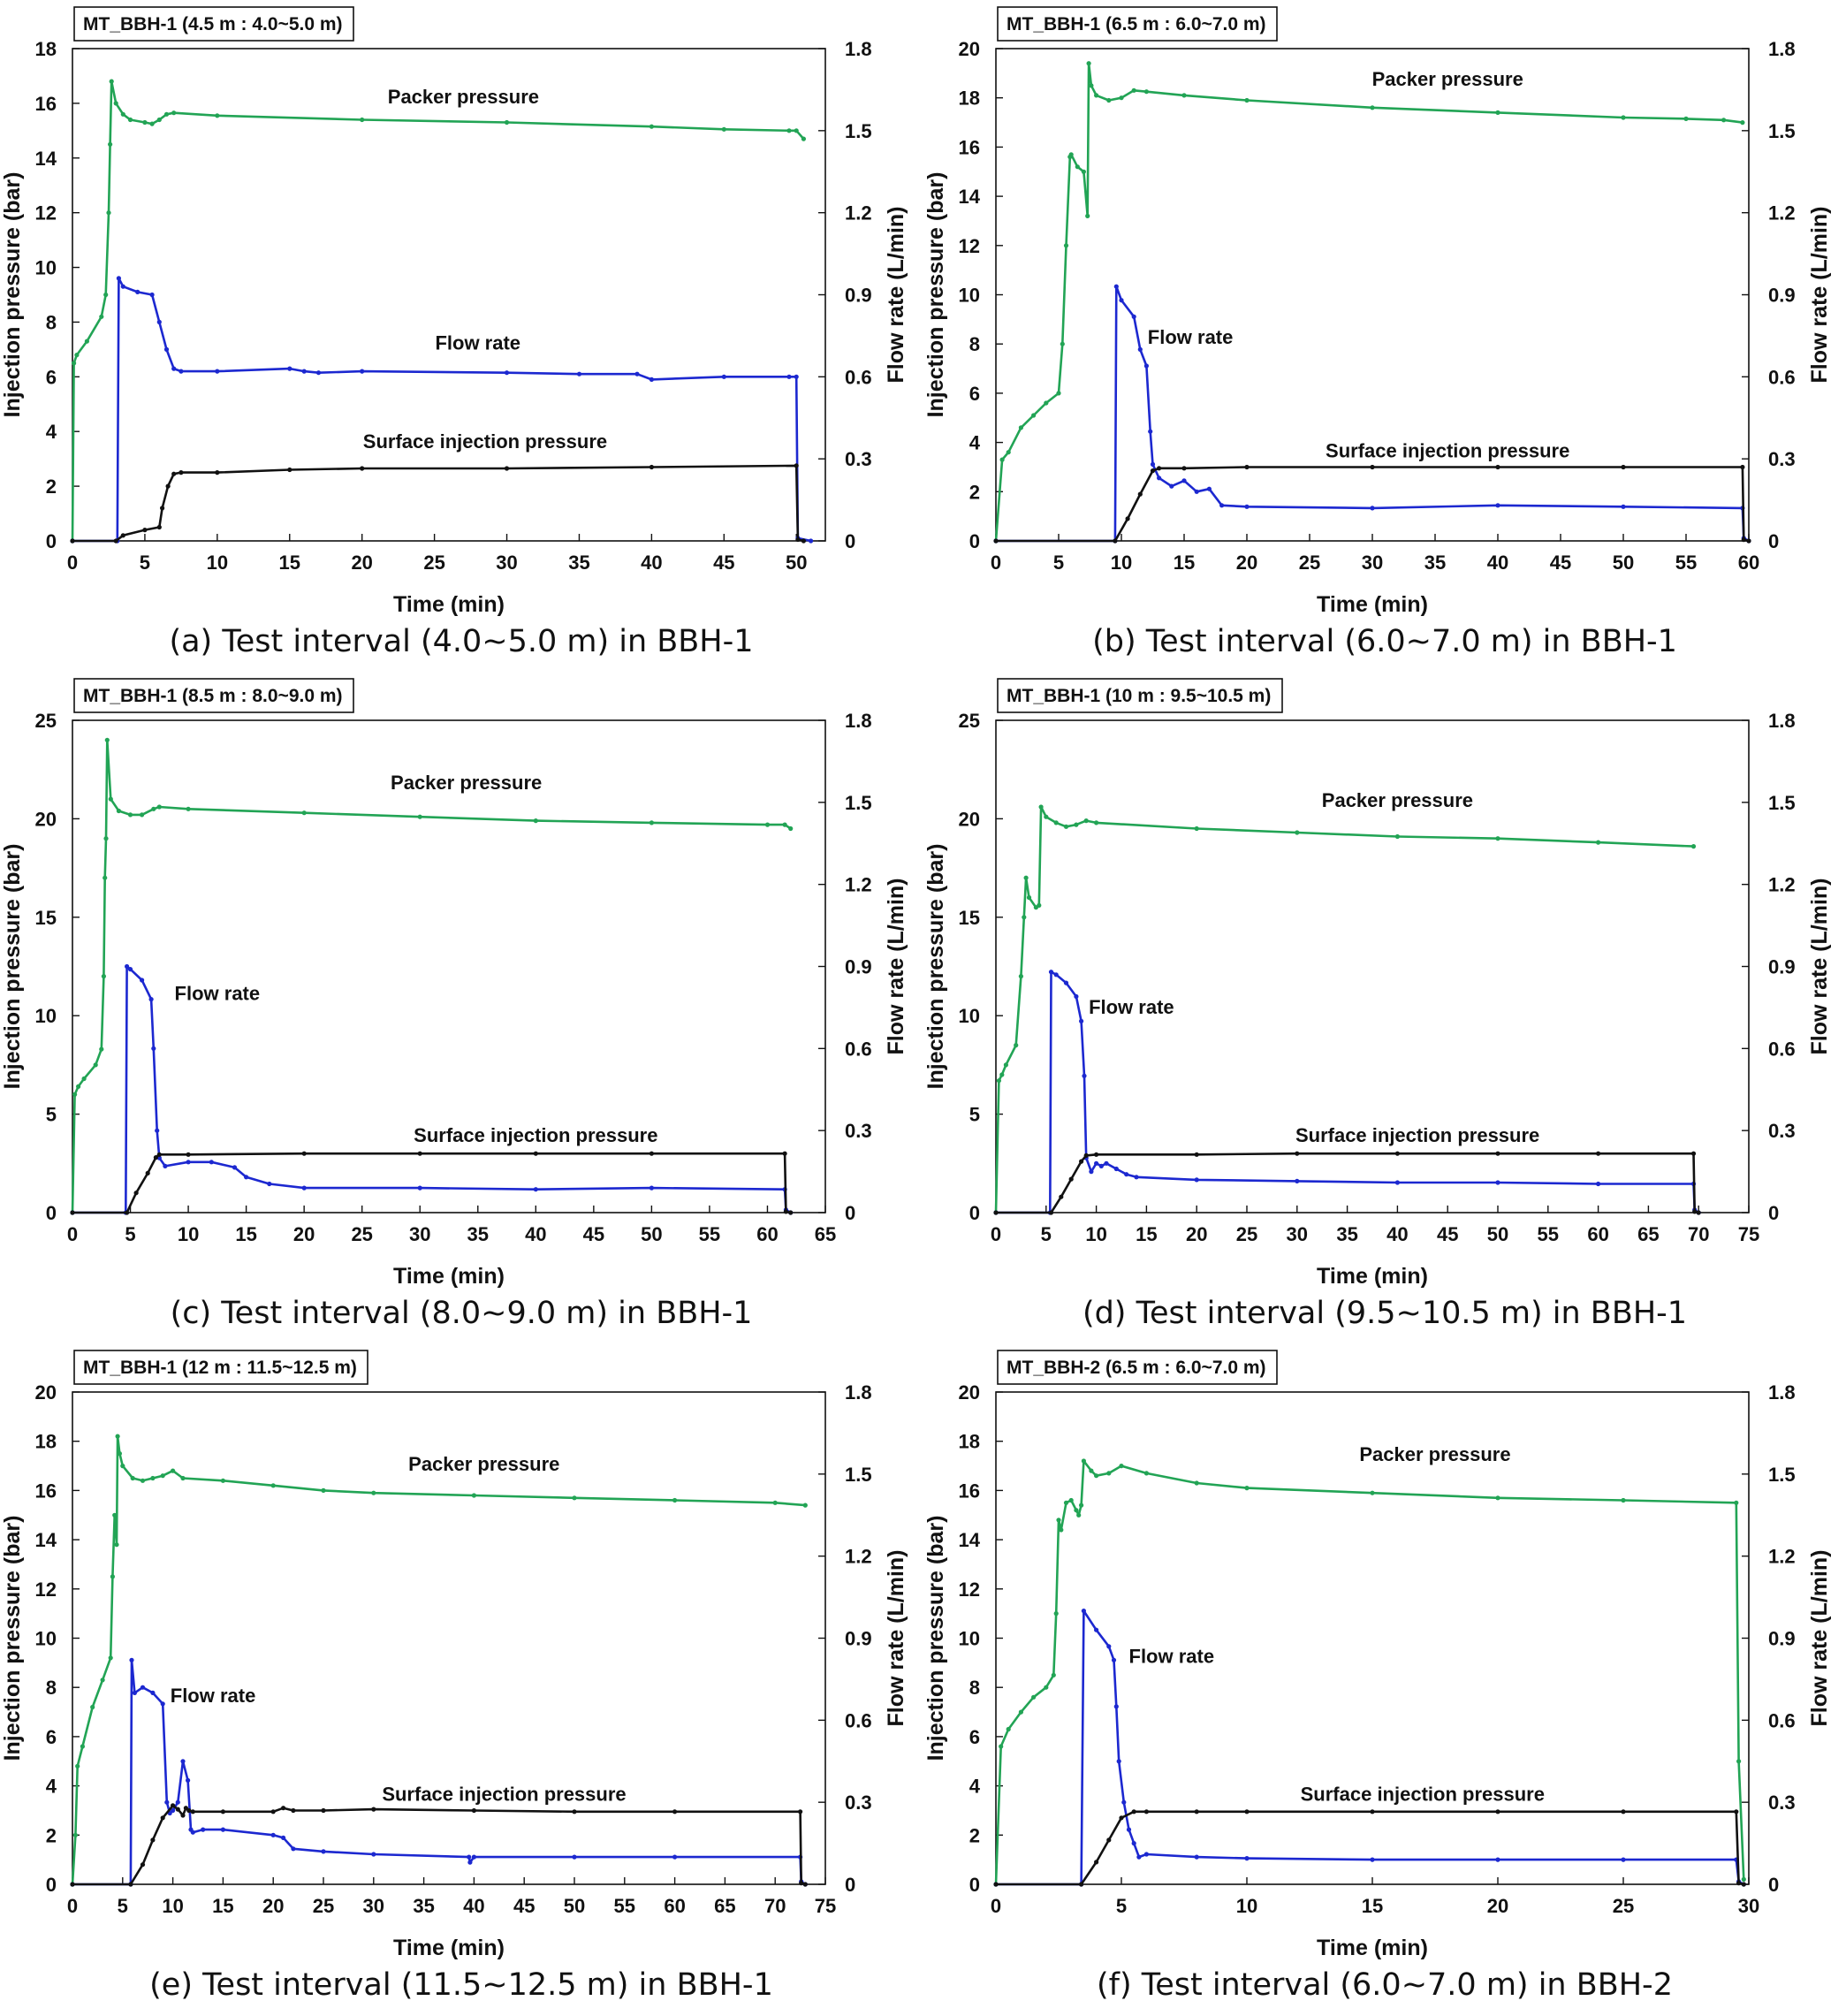 The height and width of the screenshot is (2016, 1846). I want to click on x-tick-label: 10, so click(188, 1234).